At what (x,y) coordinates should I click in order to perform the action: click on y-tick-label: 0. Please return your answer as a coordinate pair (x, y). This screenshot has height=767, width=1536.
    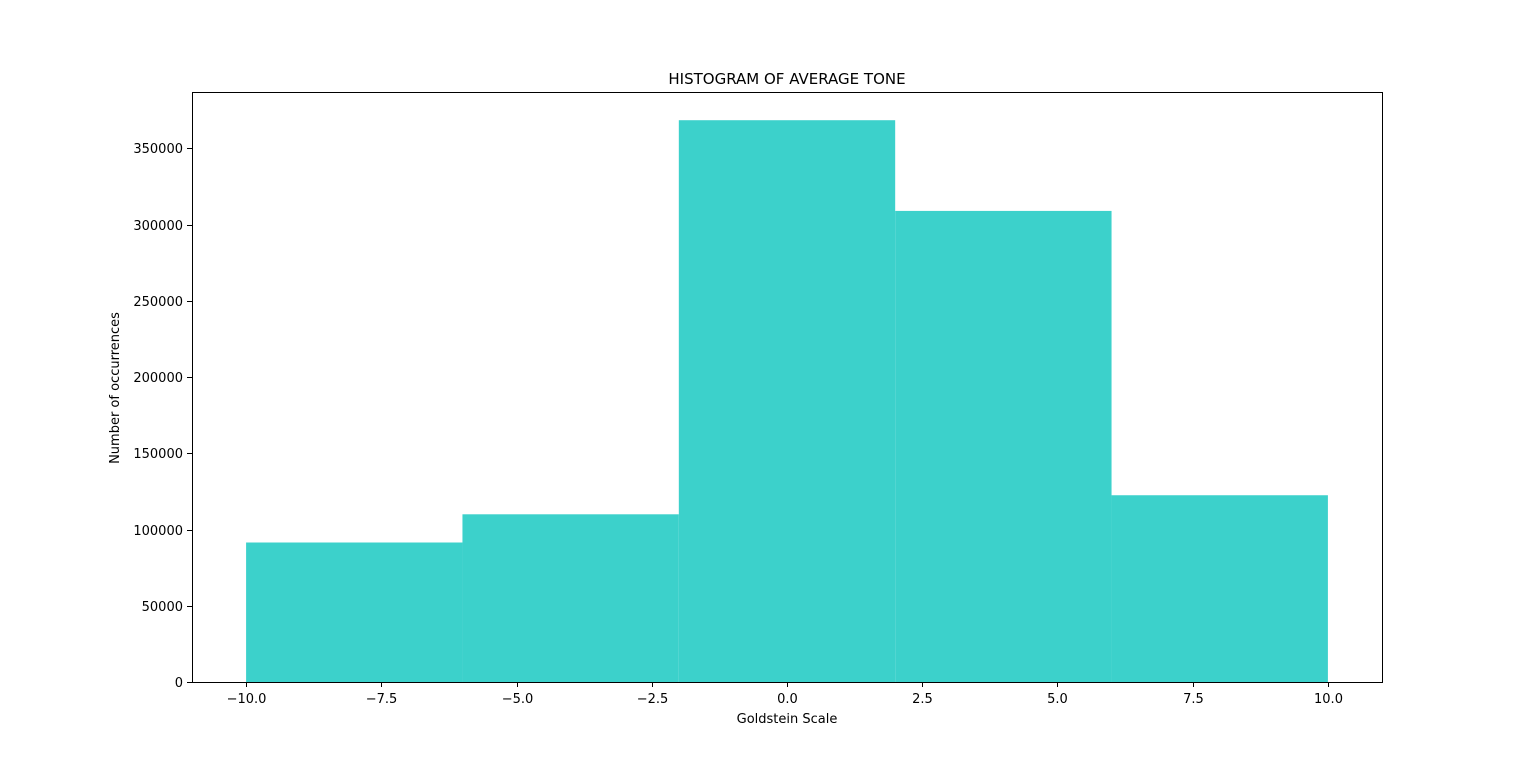
    Looking at the image, I should click on (179, 683).